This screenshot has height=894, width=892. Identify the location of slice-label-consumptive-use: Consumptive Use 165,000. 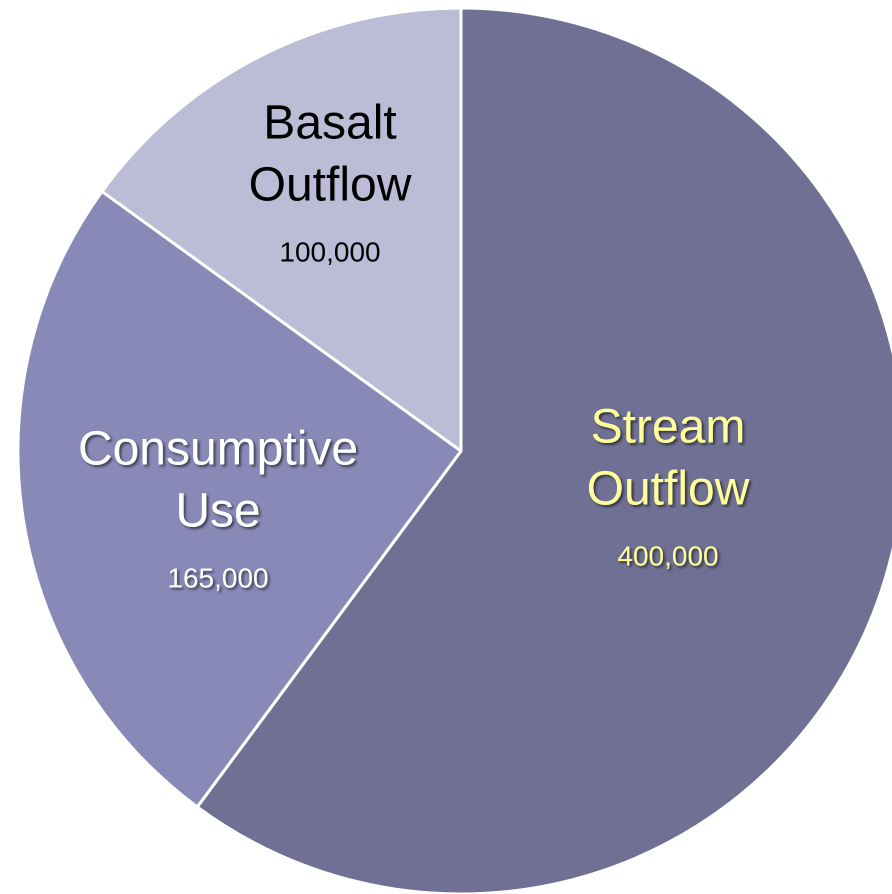
(218, 508).